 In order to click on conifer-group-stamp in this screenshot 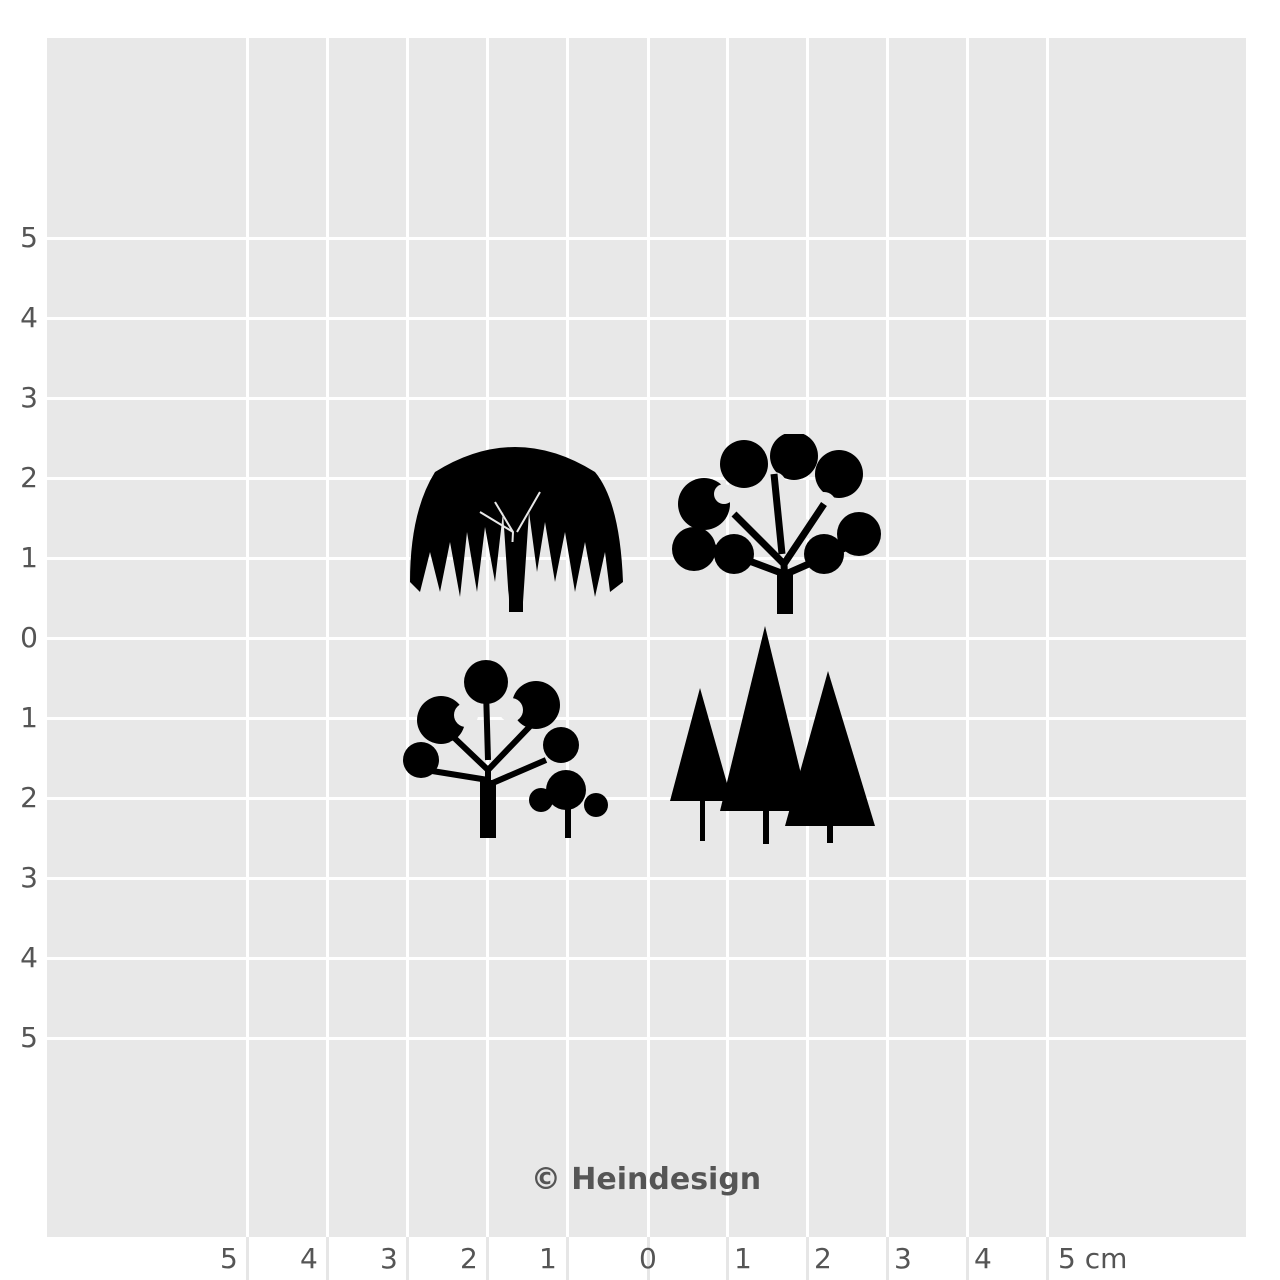, I will do `click(772, 735)`.